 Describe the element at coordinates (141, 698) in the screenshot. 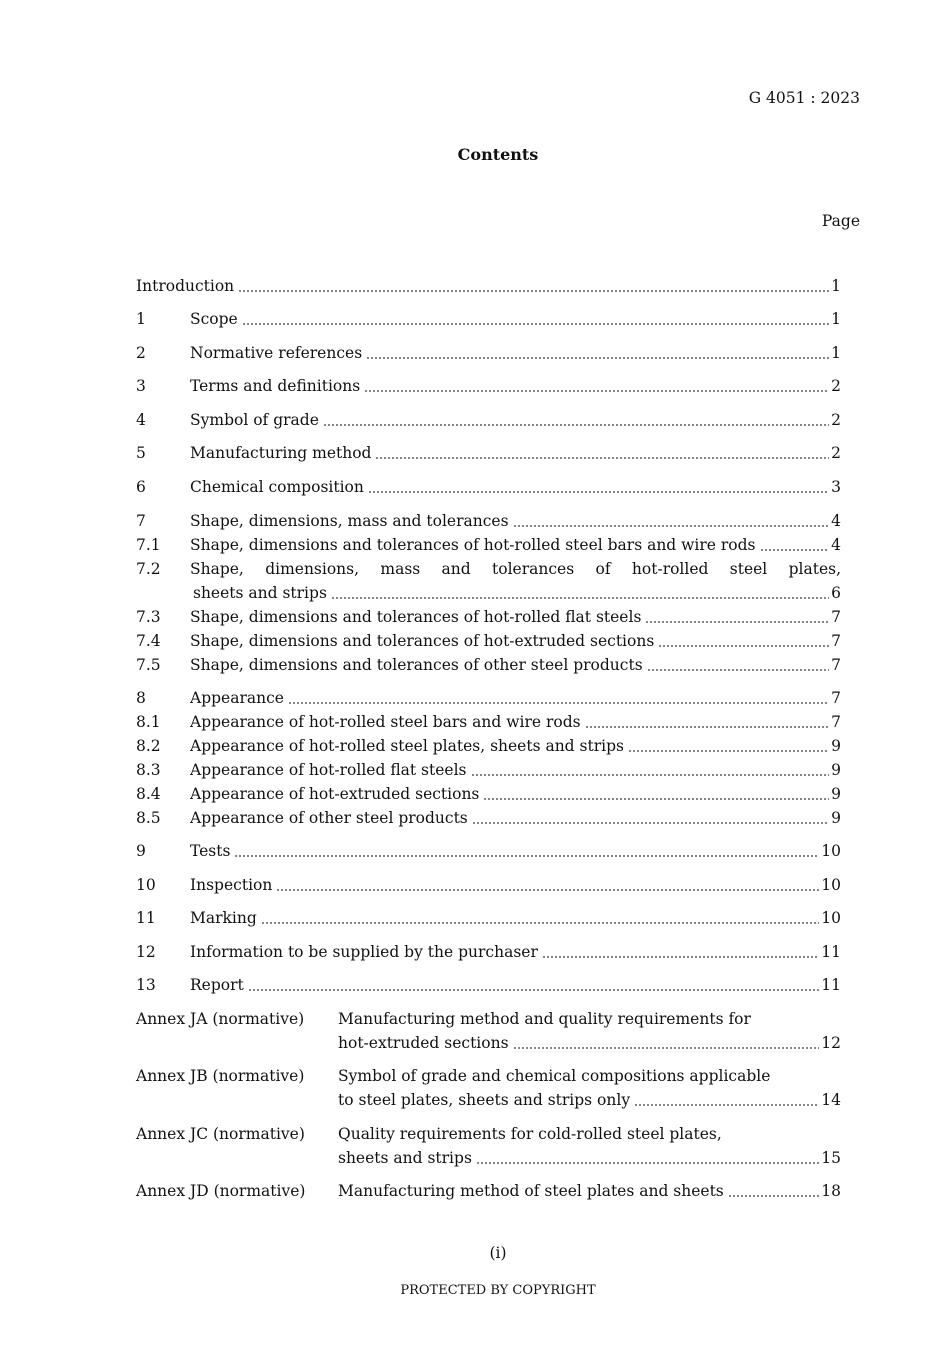

I see `entry-number: 8` at that location.